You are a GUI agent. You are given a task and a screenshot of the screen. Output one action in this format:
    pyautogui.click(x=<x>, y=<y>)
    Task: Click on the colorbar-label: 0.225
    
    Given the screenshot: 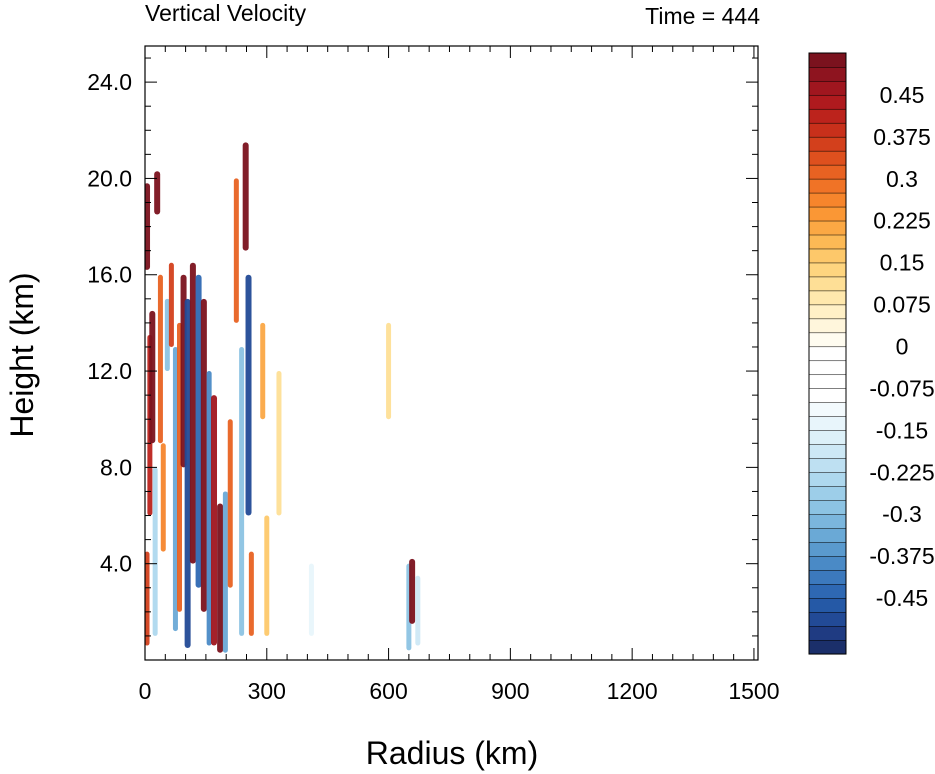 What is the action you would take?
    pyautogui.click(x=902, y=221)
    